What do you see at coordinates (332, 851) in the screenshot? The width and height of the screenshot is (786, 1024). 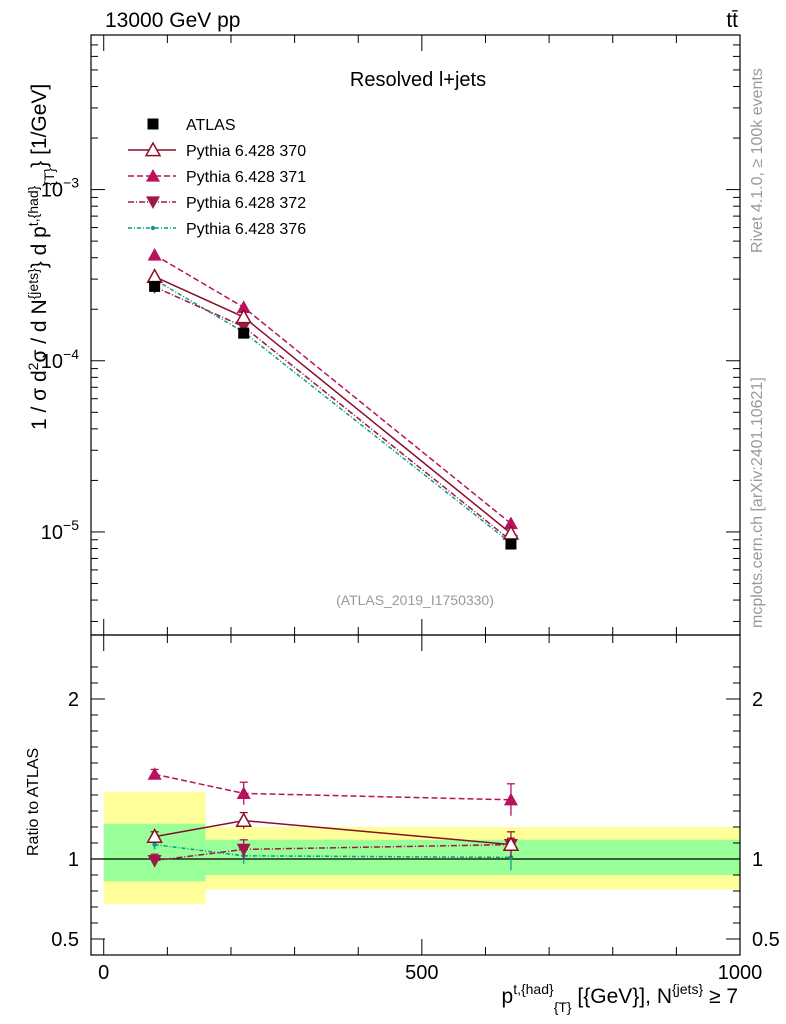 I see `series-4-ratio-line` at bounding box center [332, 851].